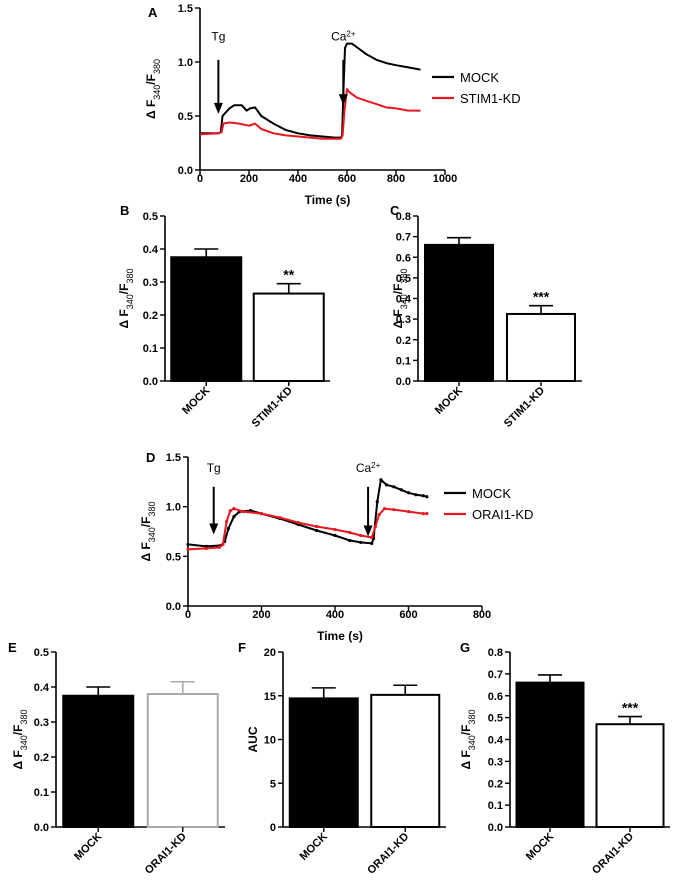 The width and height of the screenshot is (677, 886). I want to click on panel-d-y-axis-title: Δ F340/F380, so click(148, 531).